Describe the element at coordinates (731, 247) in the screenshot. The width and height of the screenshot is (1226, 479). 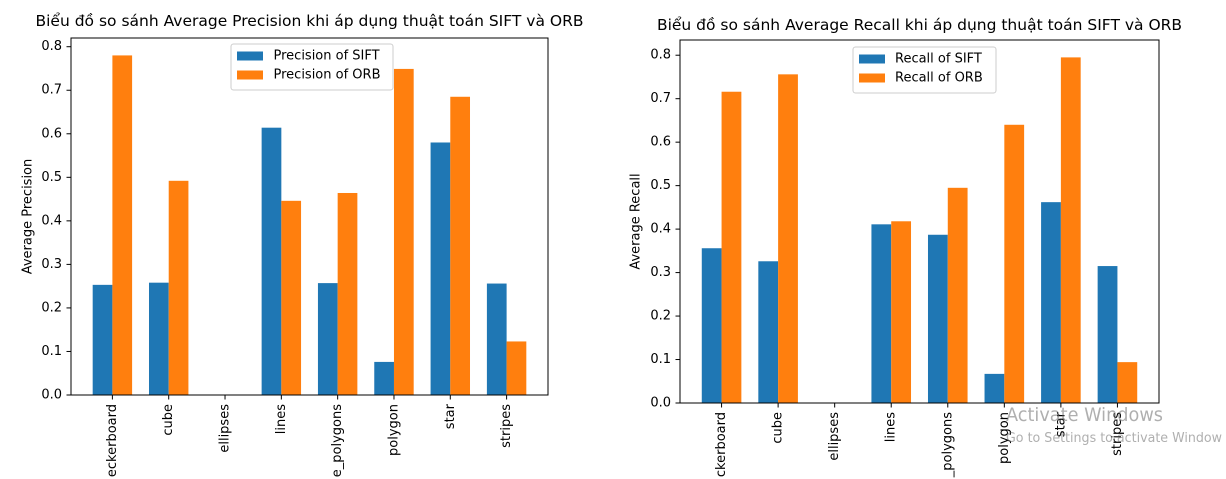
I see `bar-recall-of-orb-ckerboard` at that location.